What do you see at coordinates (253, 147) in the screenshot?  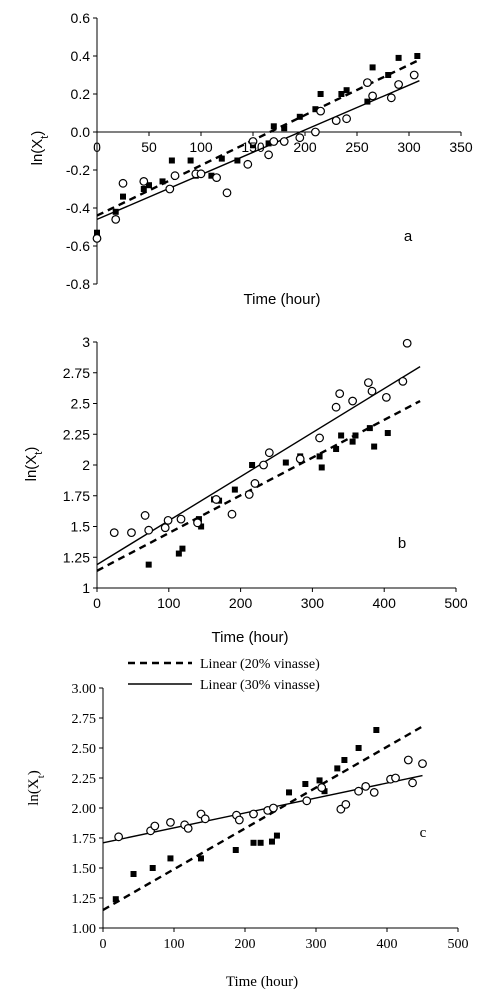 I see `x-tick-label: 150` at bounding box center [253, 147].